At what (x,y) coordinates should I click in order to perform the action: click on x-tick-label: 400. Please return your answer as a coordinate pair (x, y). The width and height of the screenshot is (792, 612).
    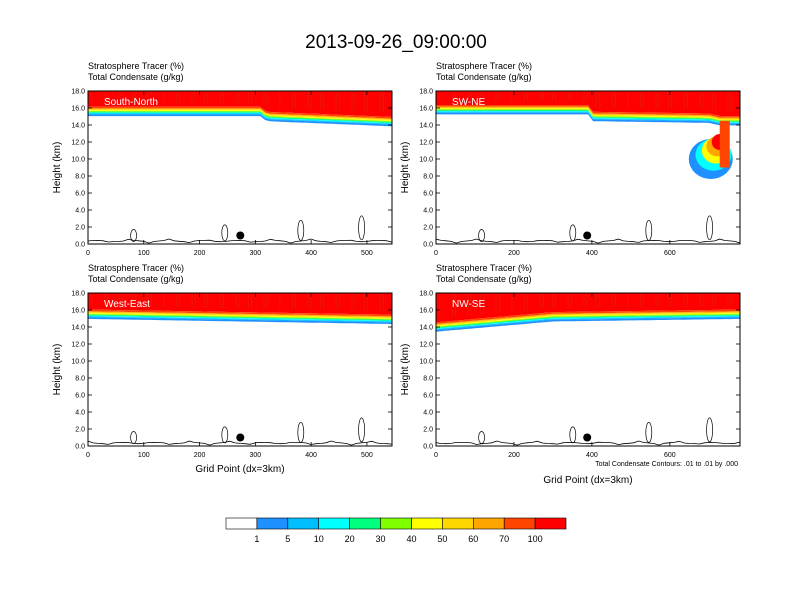
    Looking at the image, I should click on (311, 455).